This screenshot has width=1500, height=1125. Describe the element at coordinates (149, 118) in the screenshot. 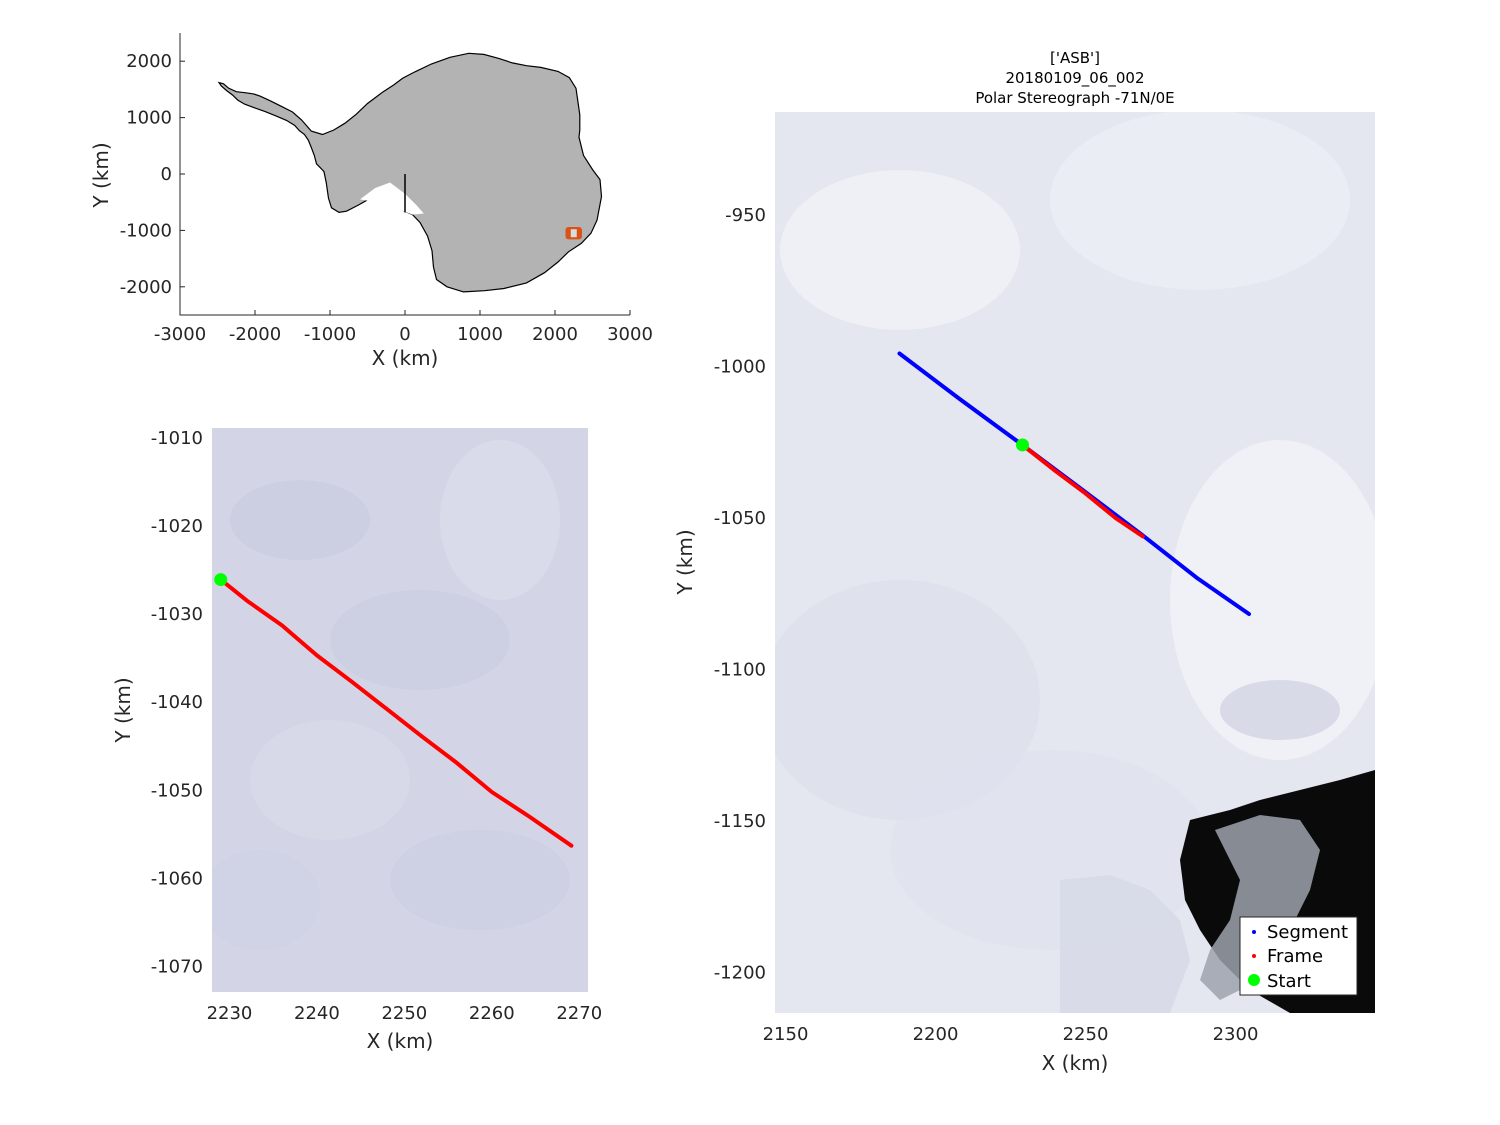

I see `overview-y-tick-label: 1000` at that location.